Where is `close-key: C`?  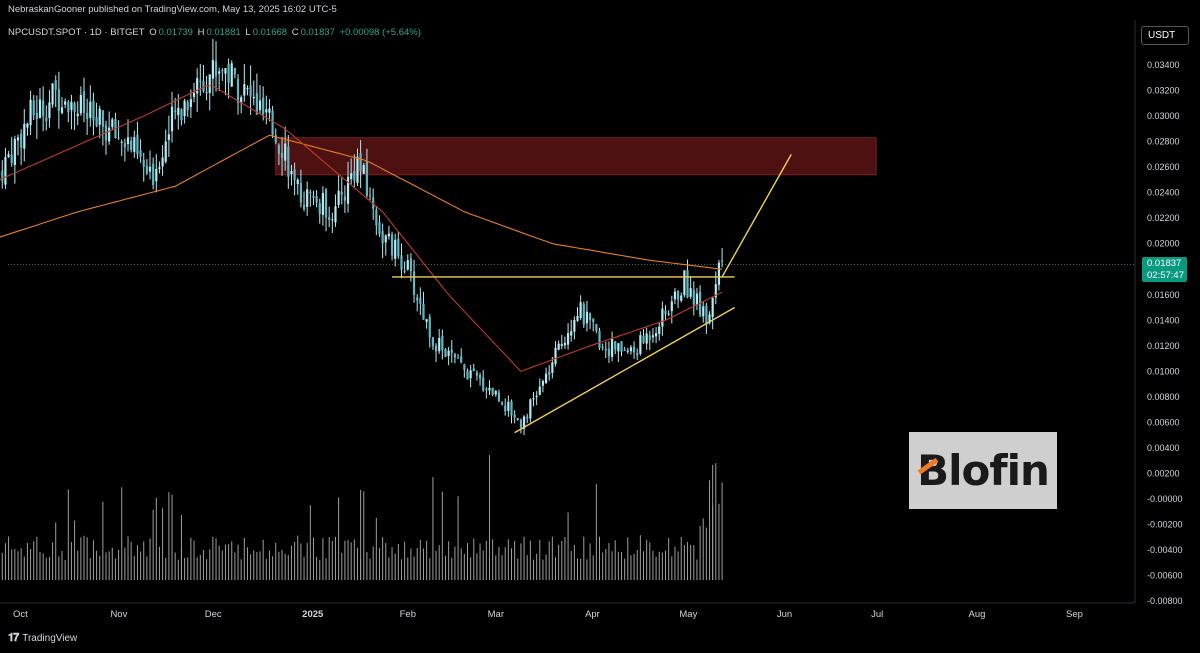 close-key: C is located at coordinates (295, 32).